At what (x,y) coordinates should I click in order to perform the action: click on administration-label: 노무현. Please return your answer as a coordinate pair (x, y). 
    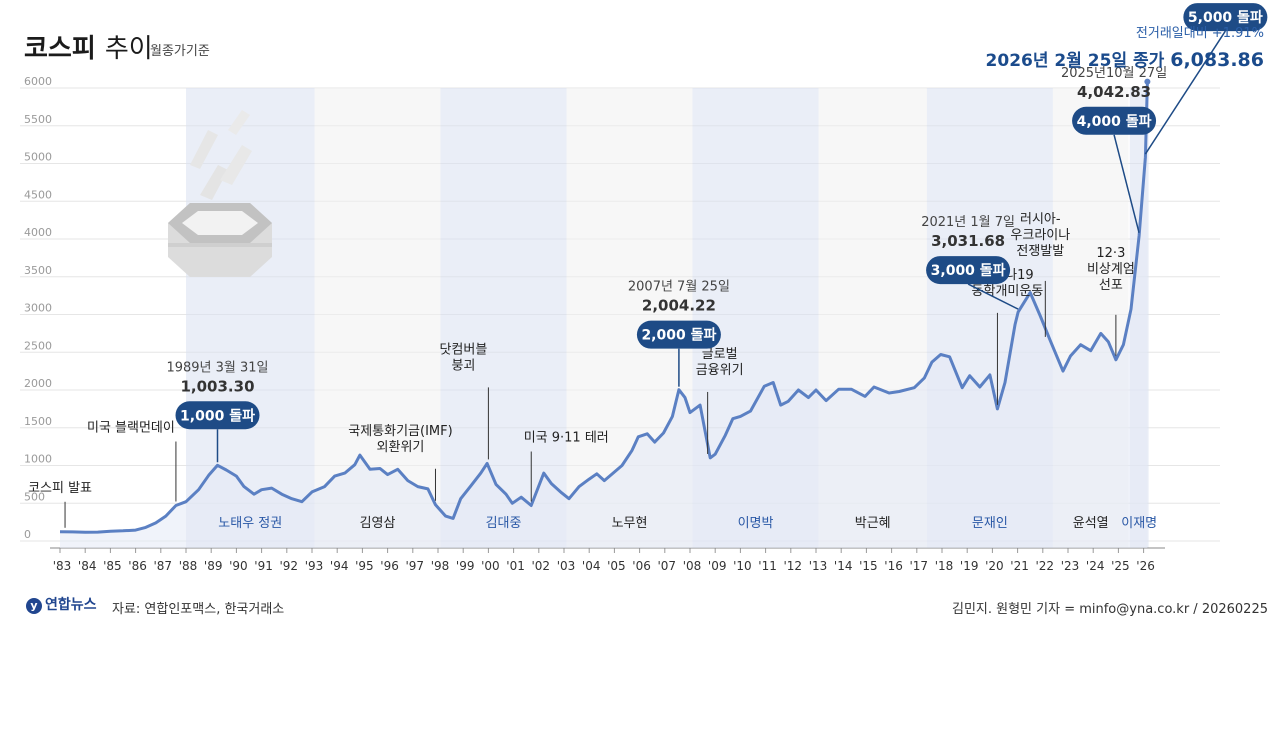
    Looking at the image, I should click on (630, 523).